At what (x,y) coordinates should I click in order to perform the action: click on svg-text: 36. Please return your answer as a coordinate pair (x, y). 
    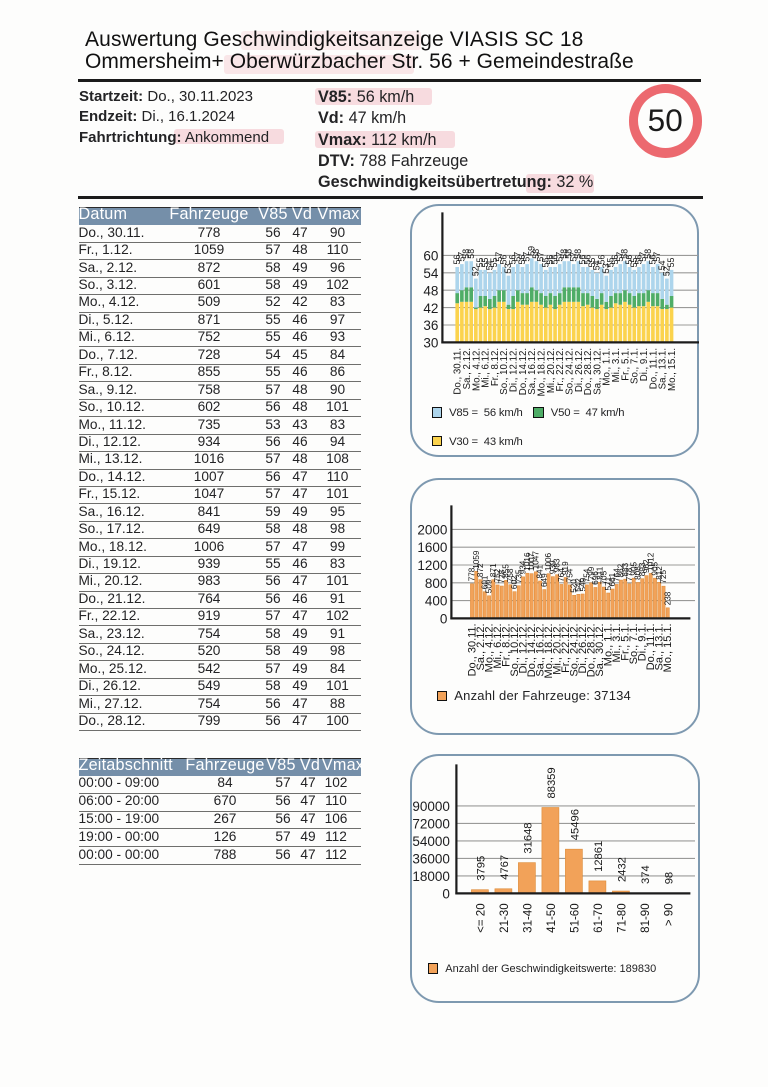
    Looking at the image, I should click on (430, 325).